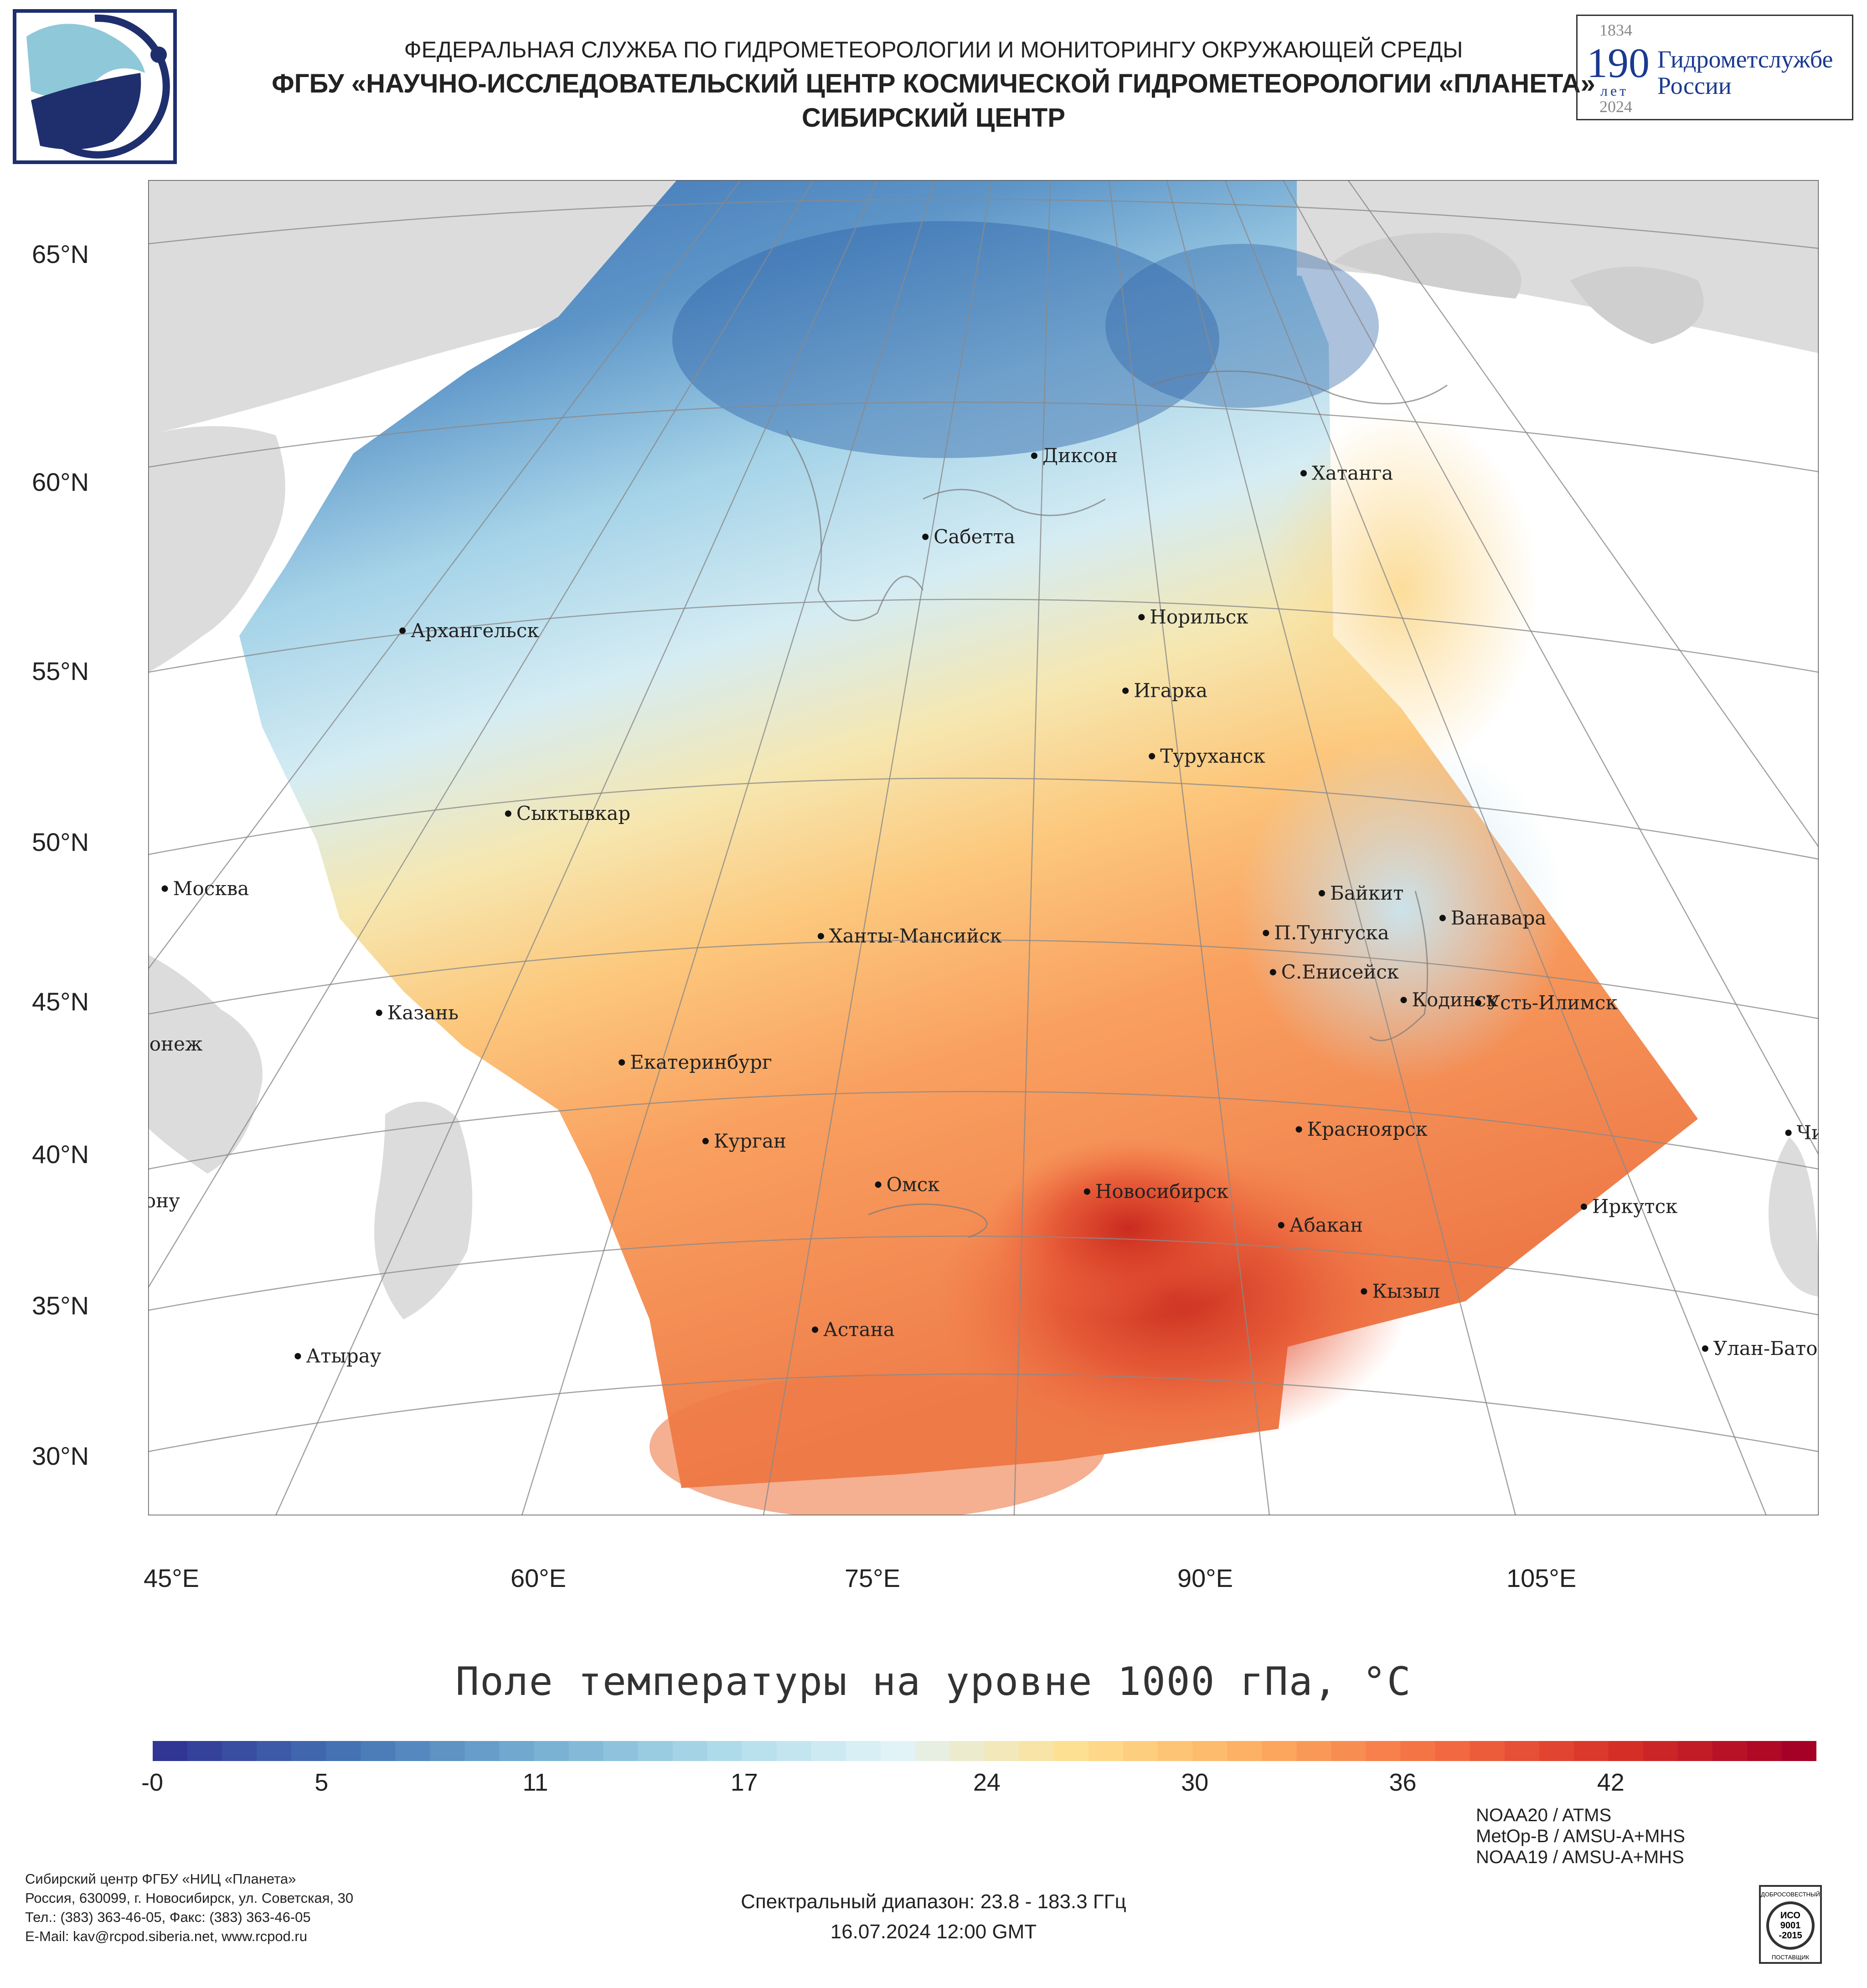 The height and width of the screenshot is (1988, 1867). Describe the element at coordinates (475, 630) in the screenshot. I see `city-label: Архангельск` at that location.